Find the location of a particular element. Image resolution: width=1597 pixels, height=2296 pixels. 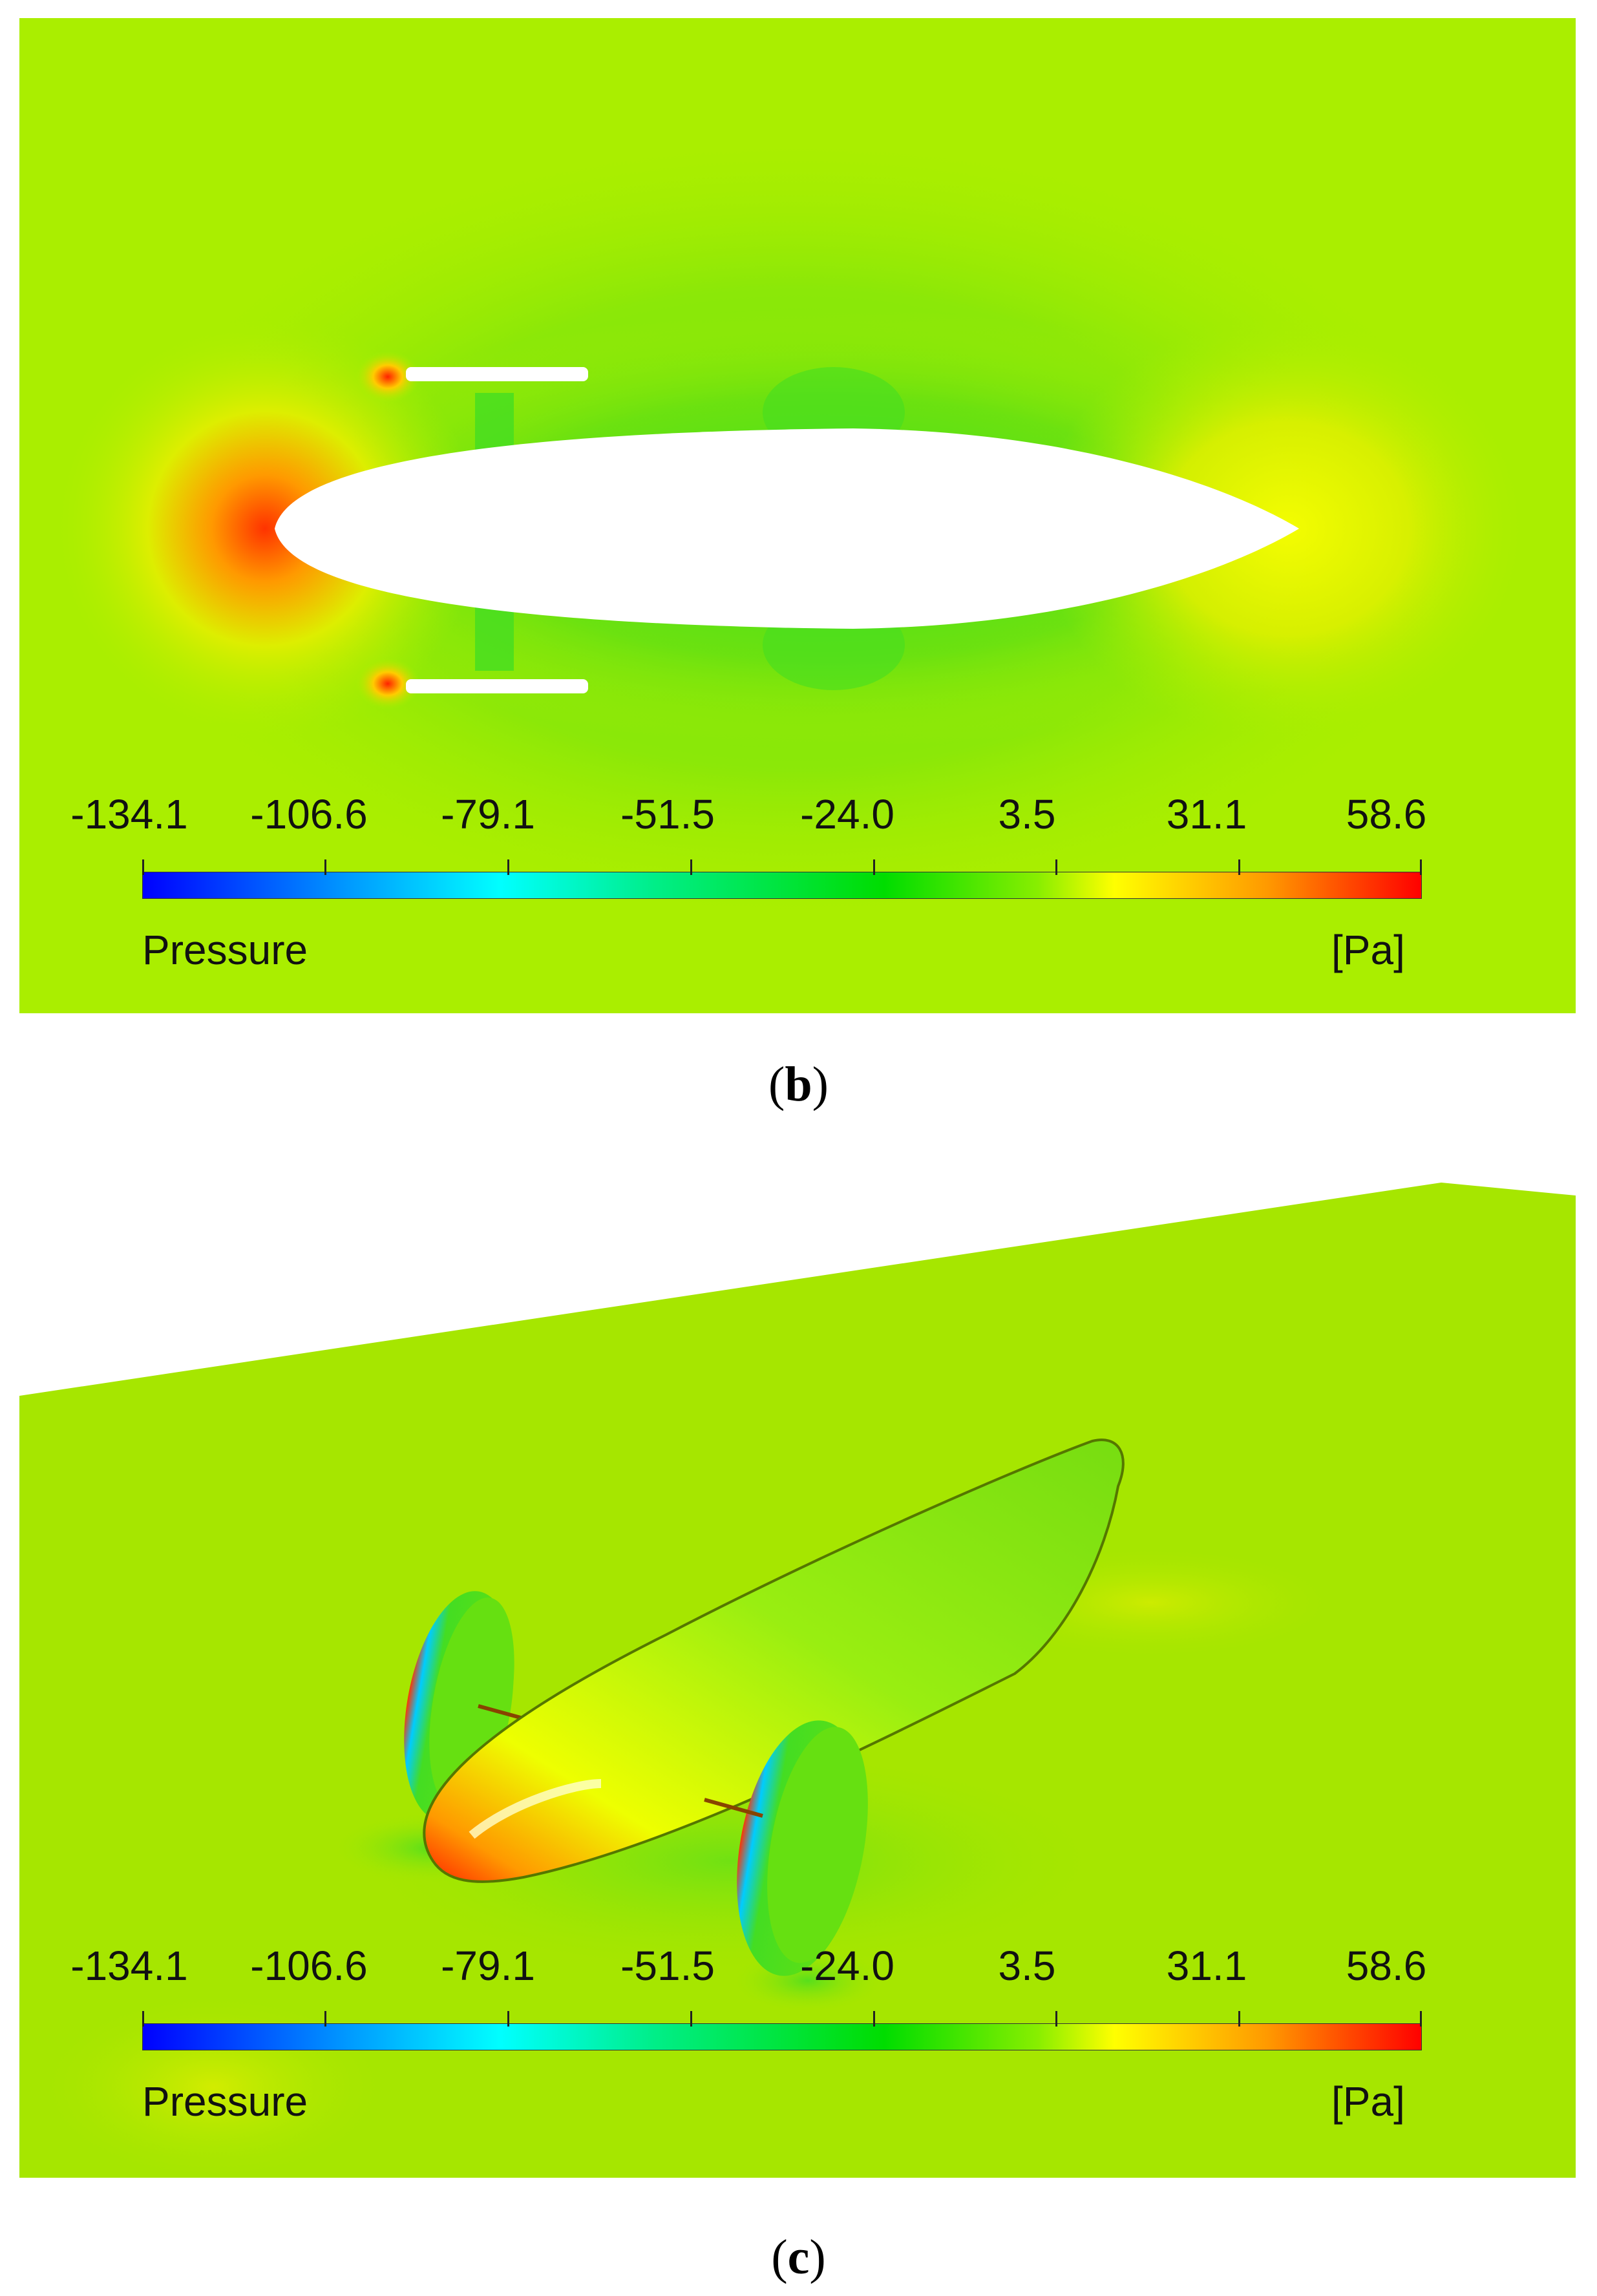

caption-b: (b) is located at coordinates (798, 1084).